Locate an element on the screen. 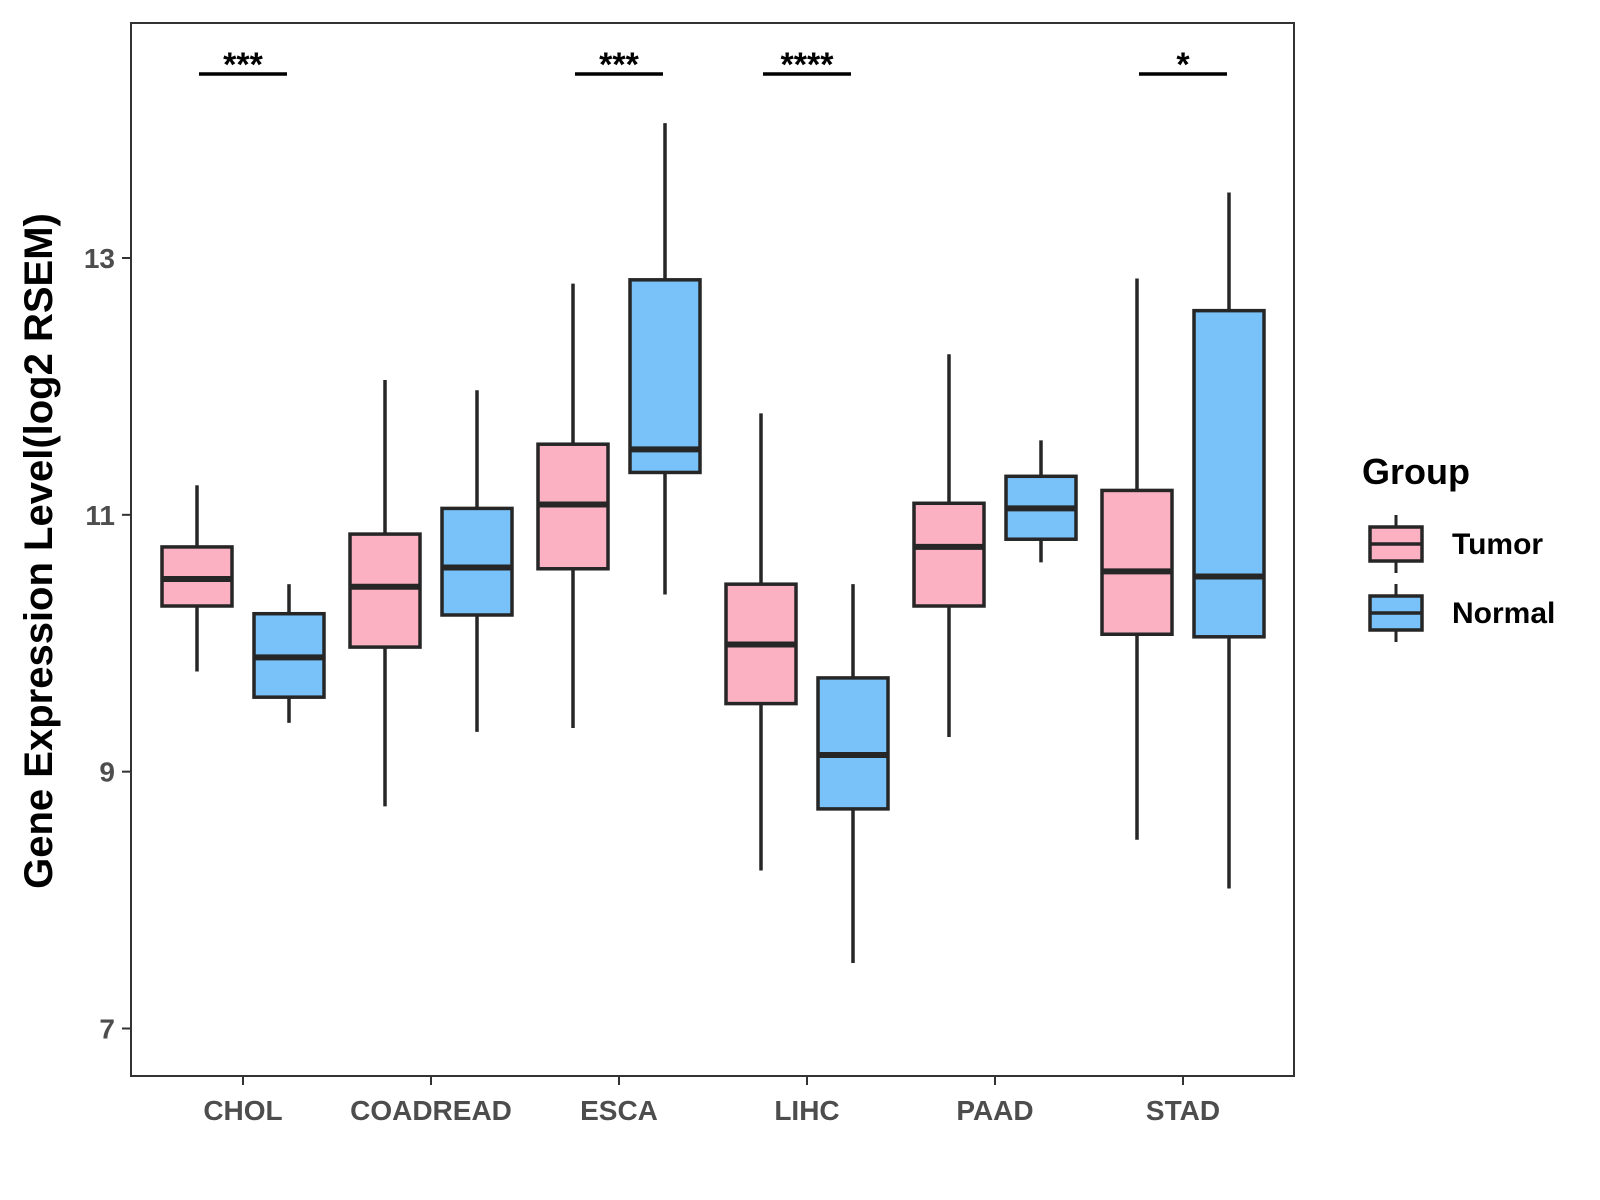 This screenshot has height=1200, width=1600. x-tick-label: STAD is located at coordinates (1183, 1110).